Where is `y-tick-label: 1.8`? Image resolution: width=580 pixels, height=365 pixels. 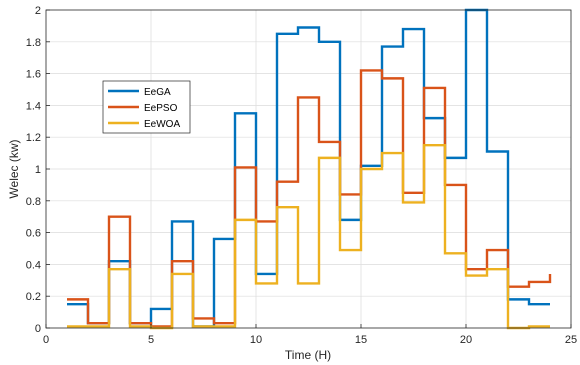 y-tick-label: 1.8 is located at coordinates (33, 43).